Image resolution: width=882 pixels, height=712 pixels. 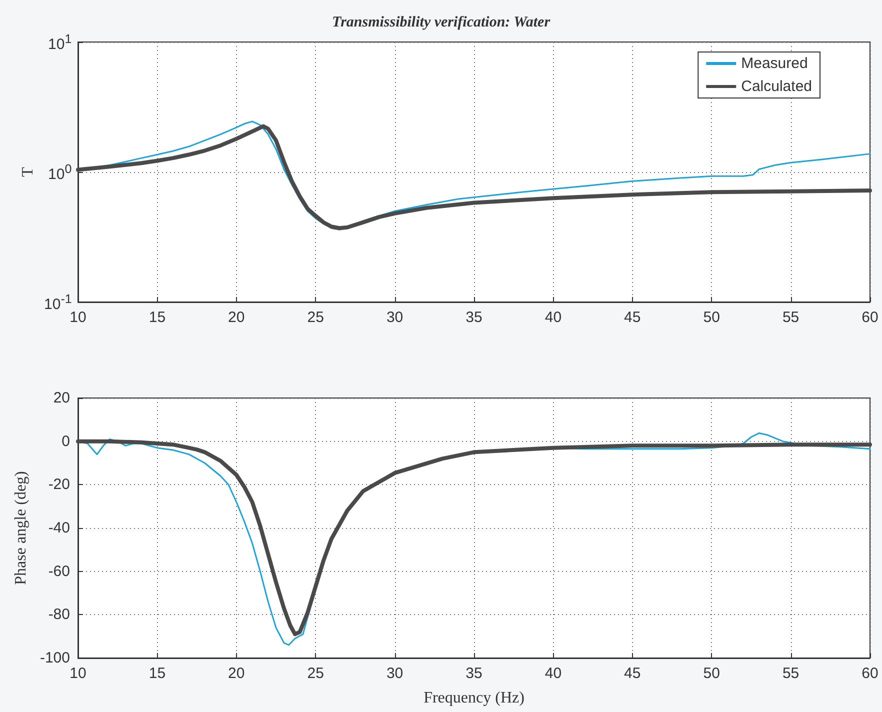 I want to click on y-tick-label: -40, so click(x=59, y=528).